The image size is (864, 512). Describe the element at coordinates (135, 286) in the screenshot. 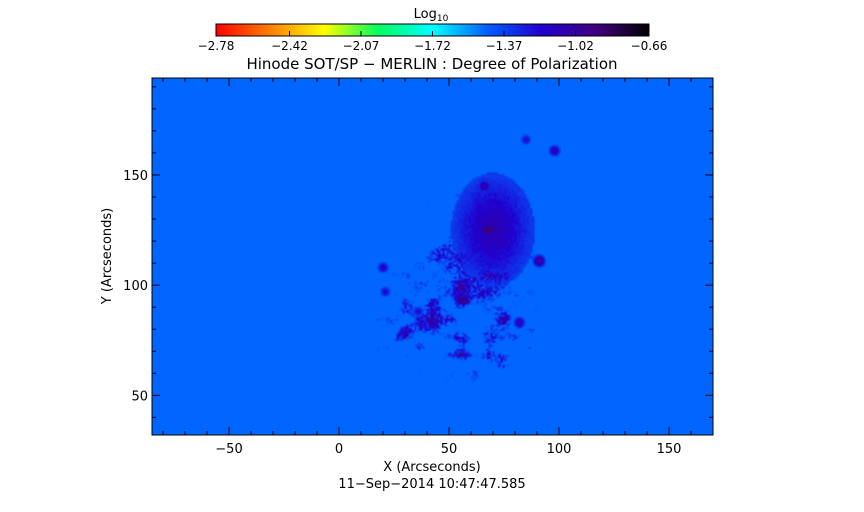

I see `y-tick-label: 100` at that location.